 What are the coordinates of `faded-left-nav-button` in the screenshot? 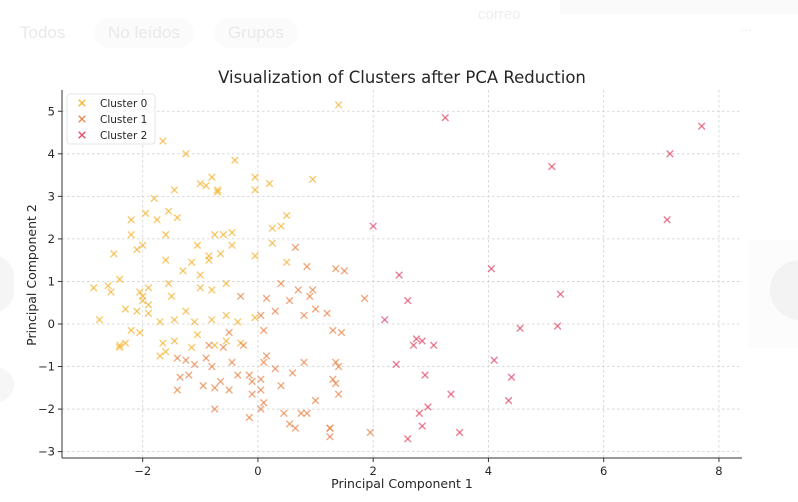 It's located at (7, 284).